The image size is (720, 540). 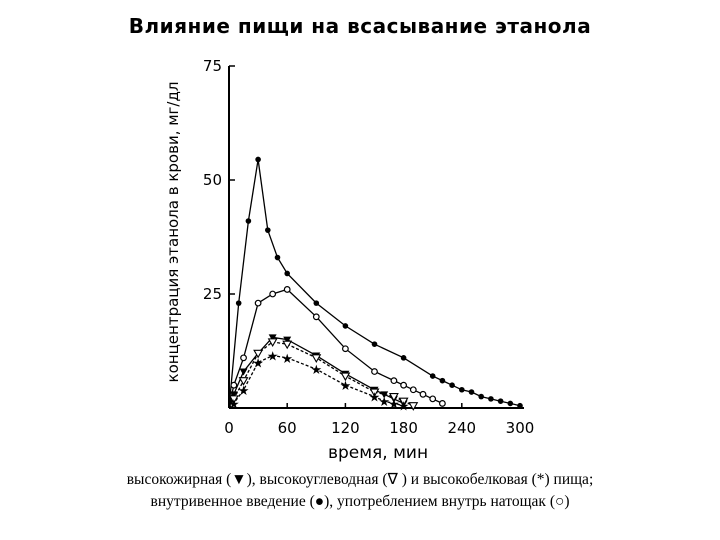 I want to click on chart-title: Влияние пищи на всасывание этанола, so click(x=360, y=26).